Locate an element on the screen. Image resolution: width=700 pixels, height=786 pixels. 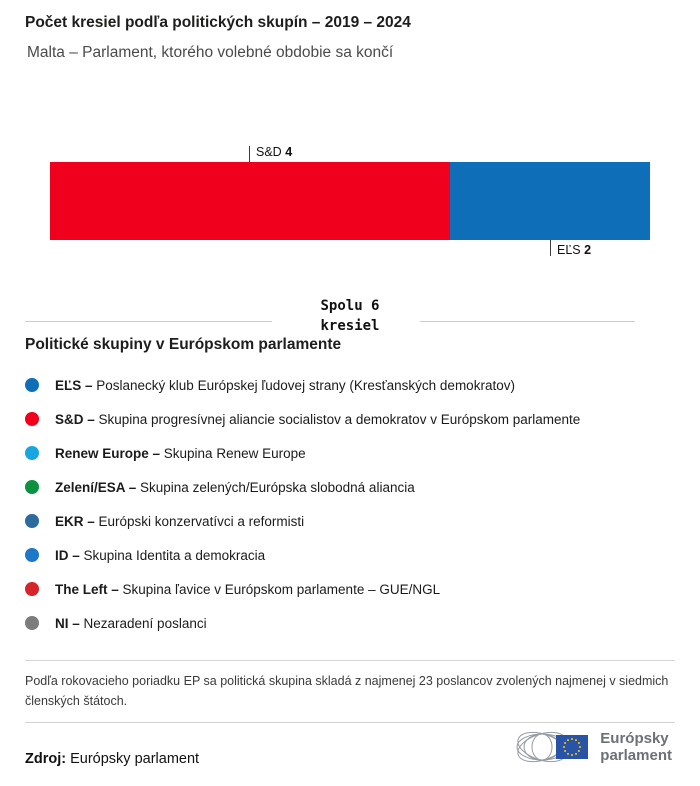
total-divider-right is located at coordinates (527, 321).